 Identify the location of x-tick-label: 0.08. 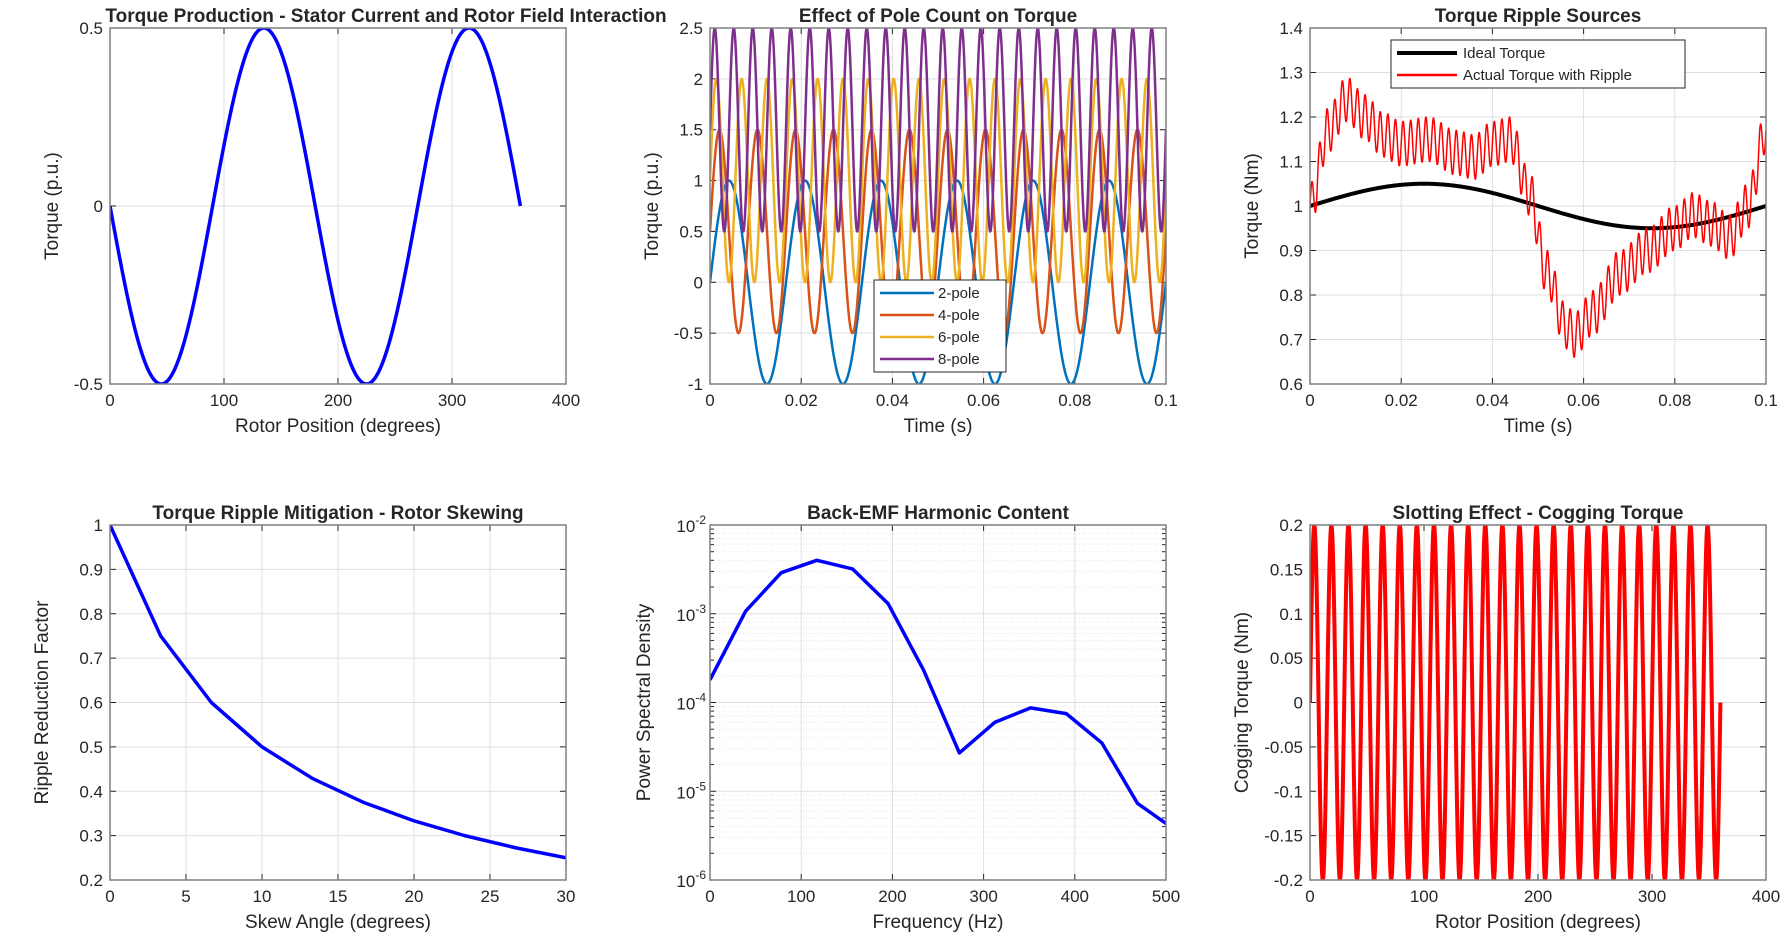
(1674, 400).